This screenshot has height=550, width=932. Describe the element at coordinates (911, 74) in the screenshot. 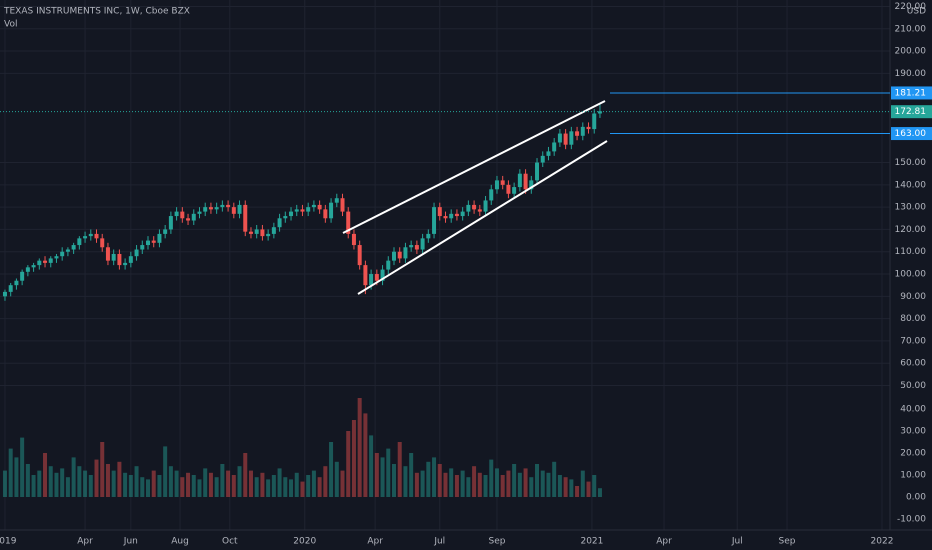

I see `y-tick-label: 190.00` at that location.